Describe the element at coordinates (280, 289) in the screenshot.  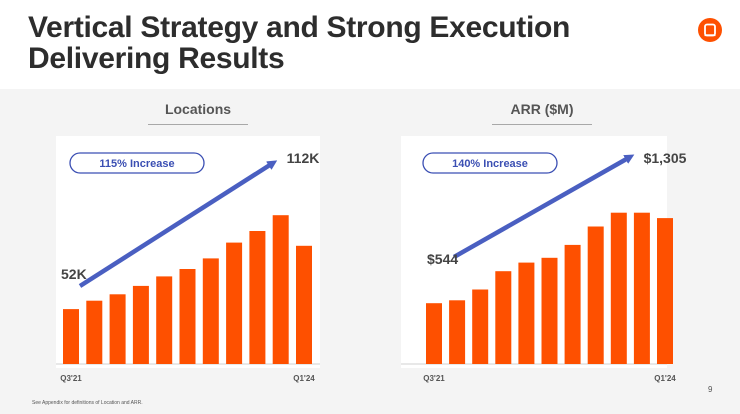
I see `locations-bar-Q423` at that location.